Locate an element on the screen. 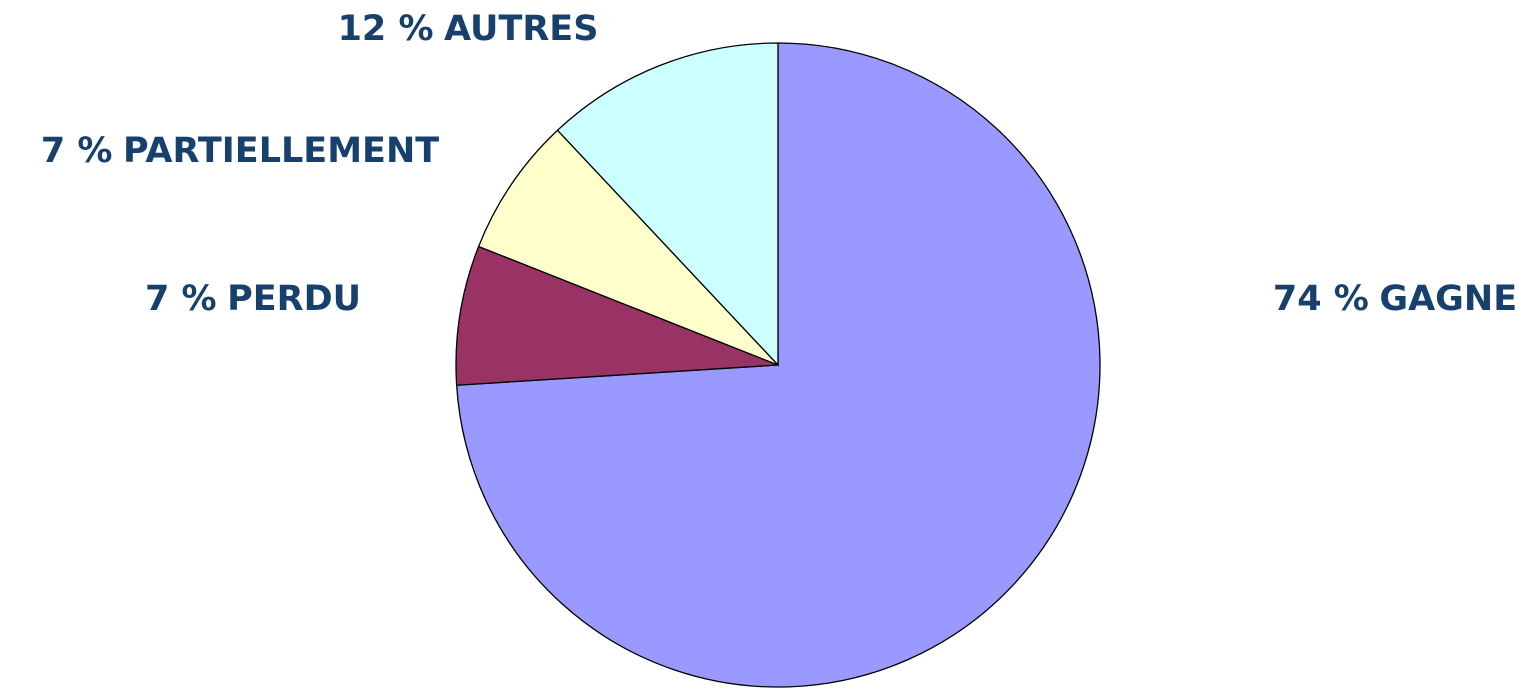 This screenshot has width=1535, height=688. slice-label: 74 % GAGNE is located at coordinates (1395, 299).